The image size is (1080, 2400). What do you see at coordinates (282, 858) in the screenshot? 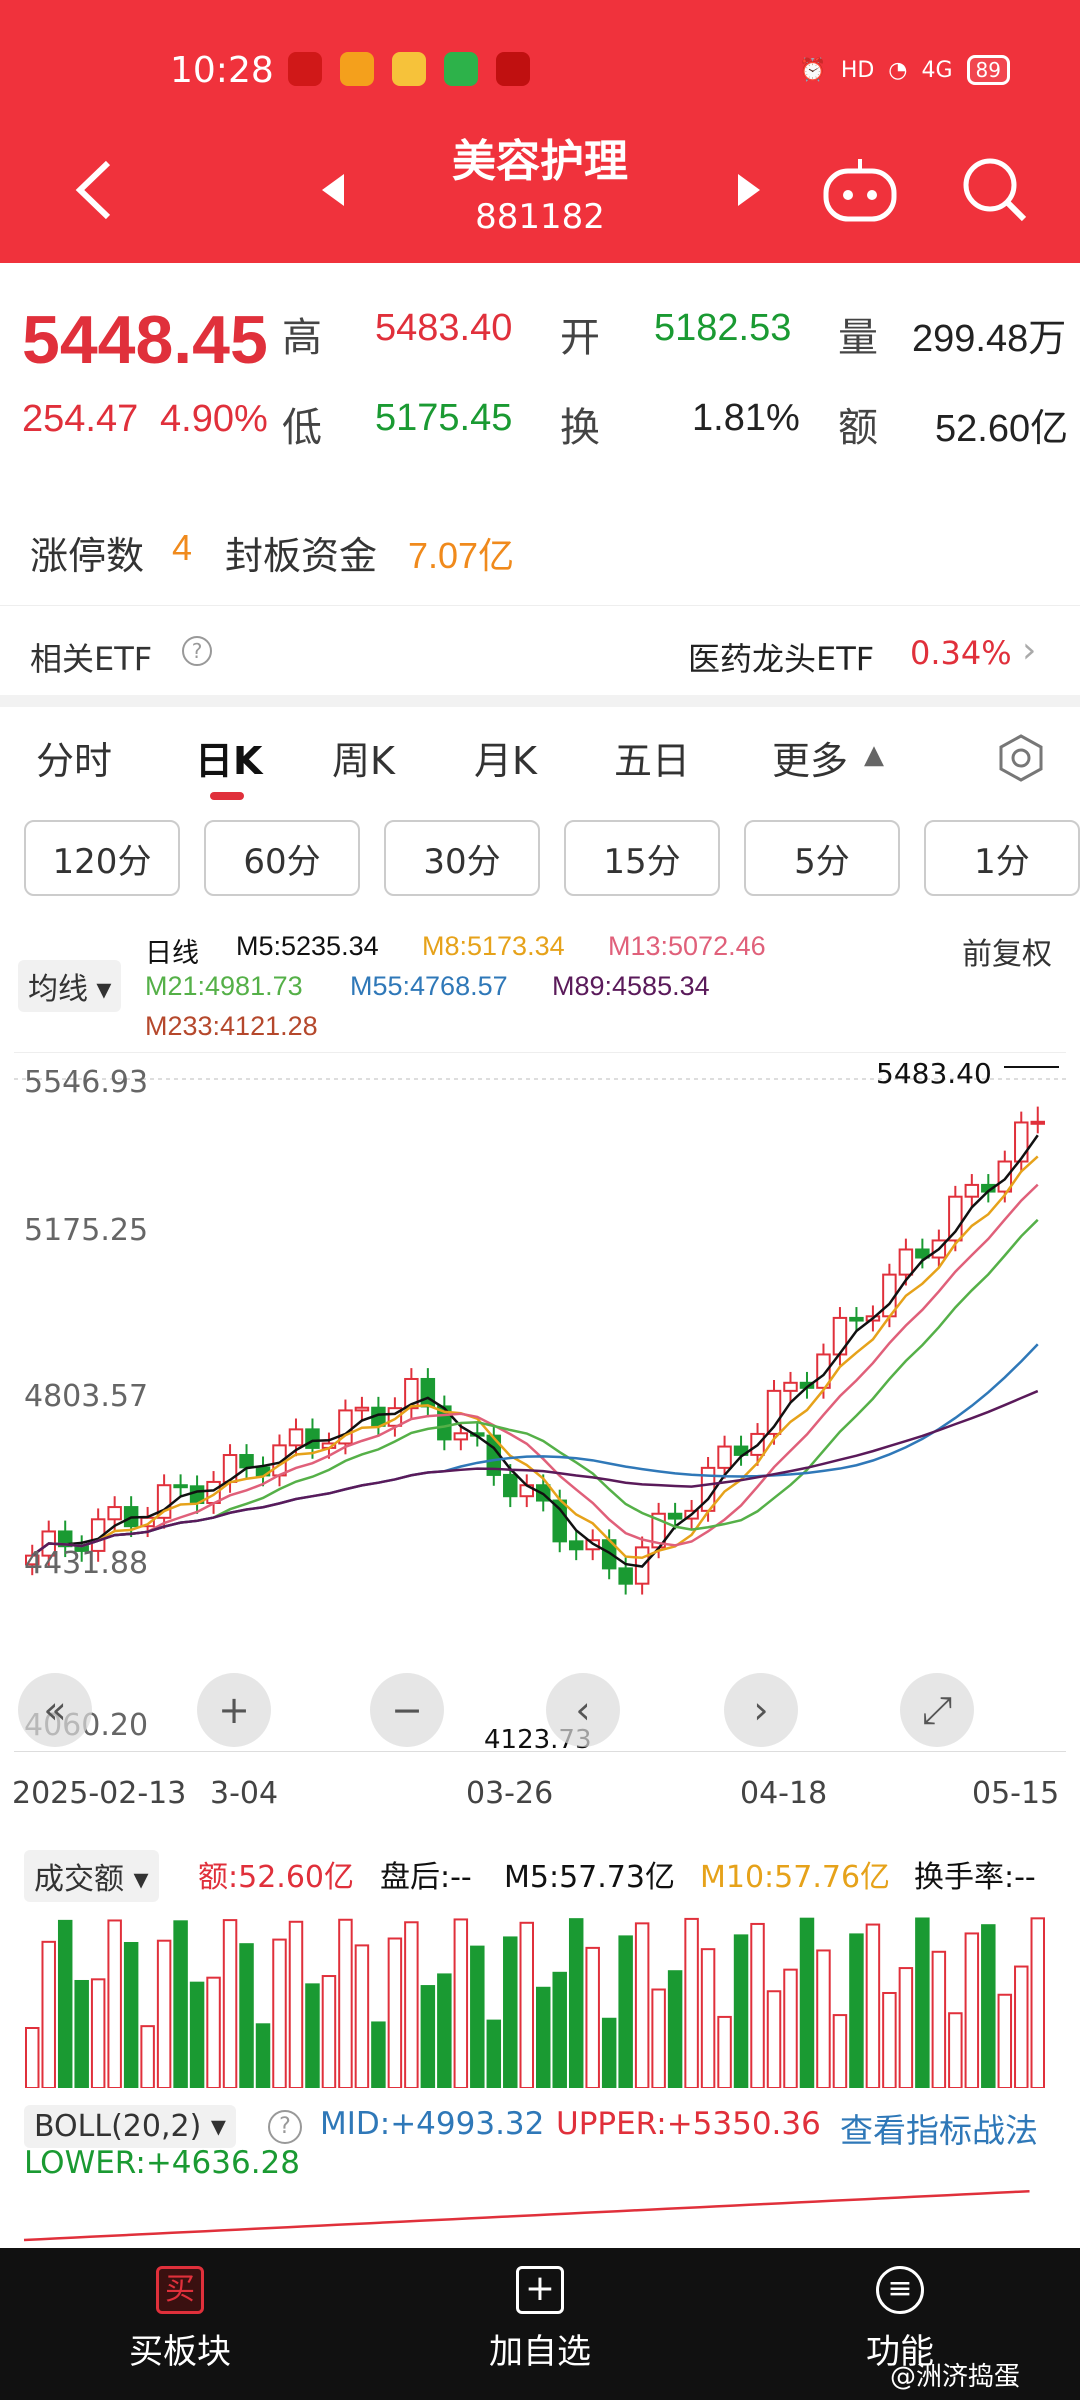
I see `min-60-button: 60分` at bounding box center [282, 858].